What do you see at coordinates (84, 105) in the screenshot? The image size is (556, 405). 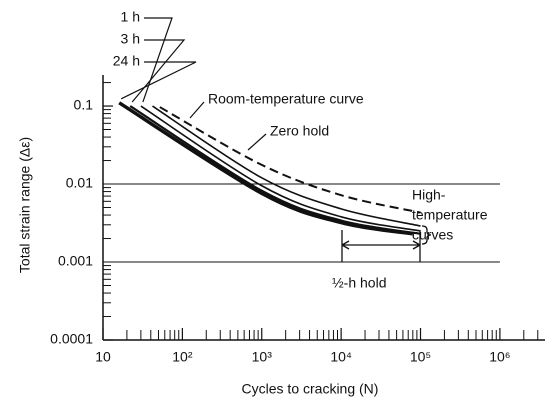 I see `y-tick-label: 0.1` at bounding box center [84, 105].